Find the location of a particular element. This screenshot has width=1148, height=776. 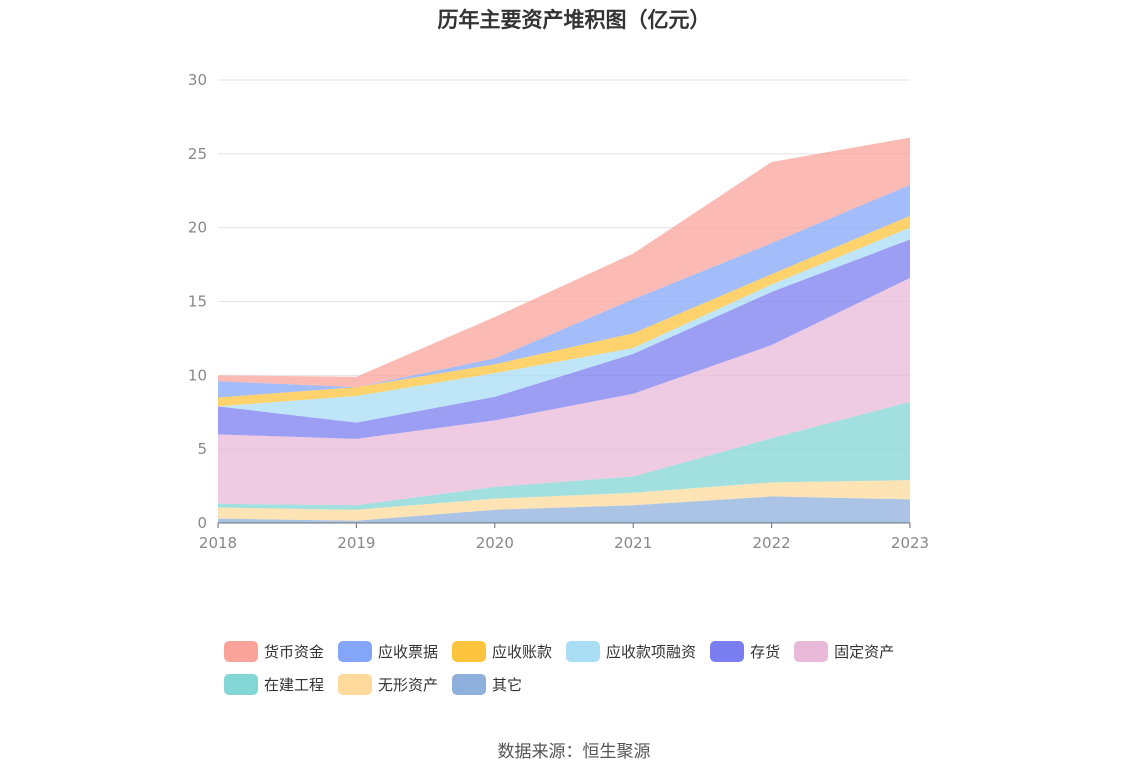

legend-item-other: 其它 is located at coordinates (487, 684).